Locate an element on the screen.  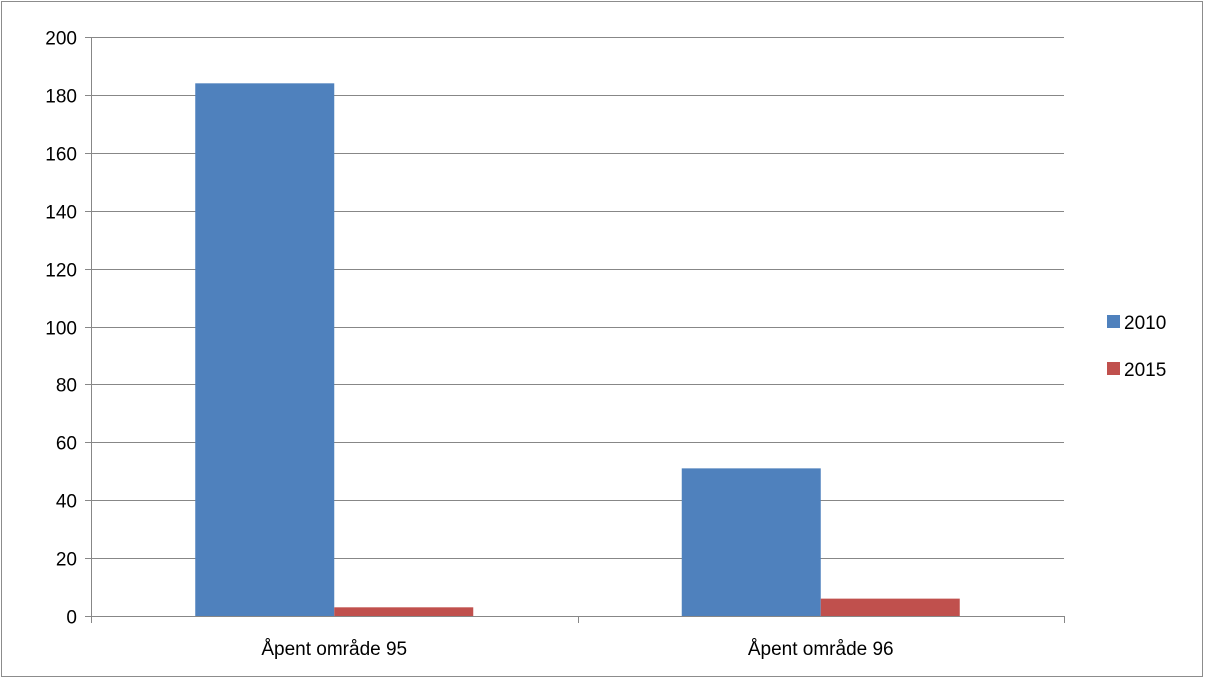
y-tick-label: 120 is located at coordinates (61, 271).